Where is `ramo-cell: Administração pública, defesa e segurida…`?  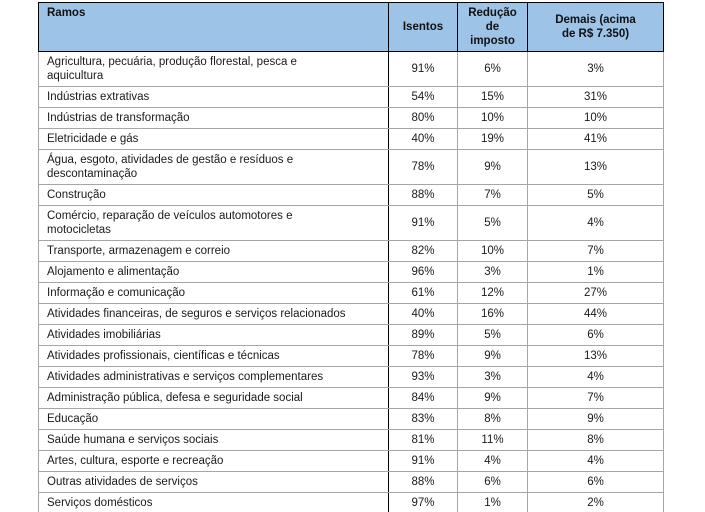
ramo-cell: Administração pública, defesa e segurida… is located at coordinates (213, 398).